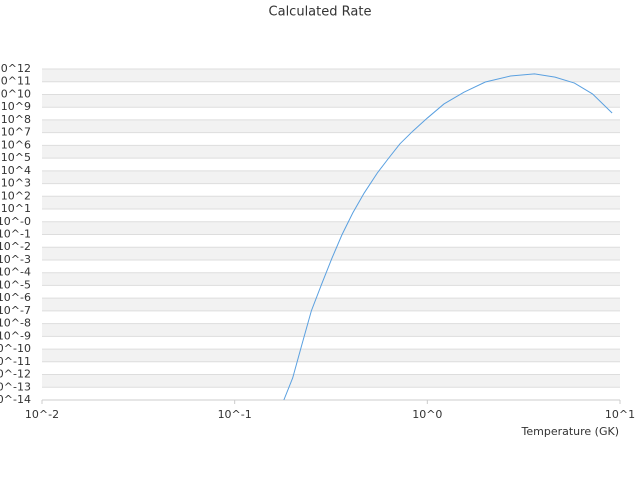  Describe the element at coordinates (15, 297) in the screenshot. I see `y-tick-label: 10^-6` at that location.